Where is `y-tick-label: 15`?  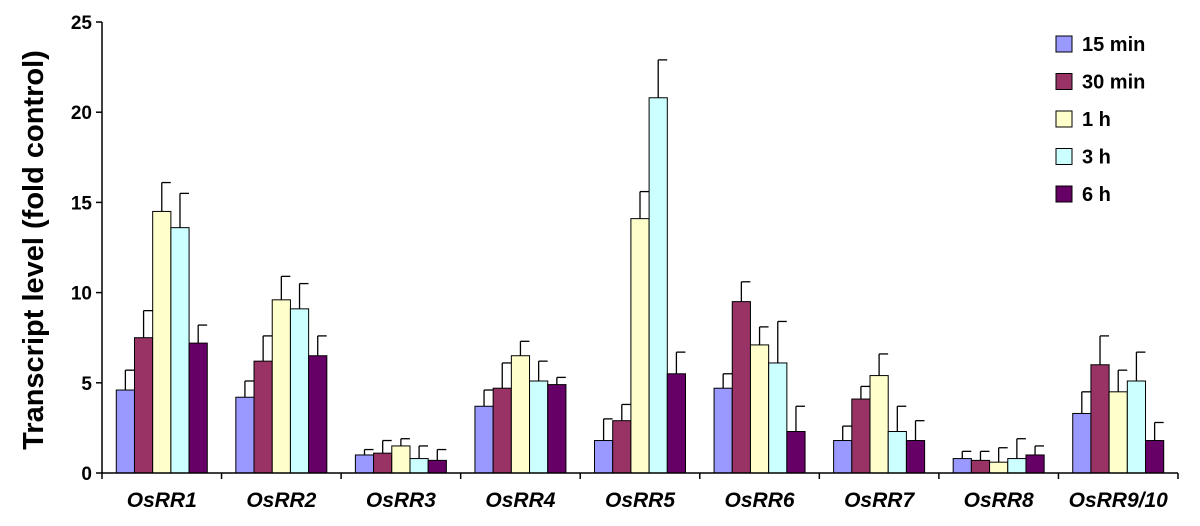
y-tick-label: 15 is located at coordinates (82, 203).